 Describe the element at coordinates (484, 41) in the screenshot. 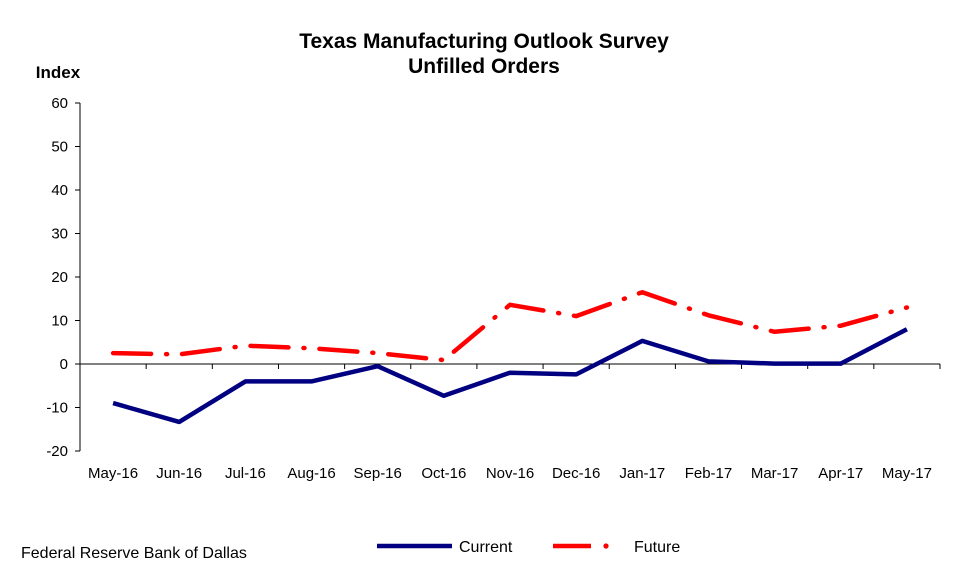

I see `chart-title: Texas Manufacturing Outlook Survey` at that location.